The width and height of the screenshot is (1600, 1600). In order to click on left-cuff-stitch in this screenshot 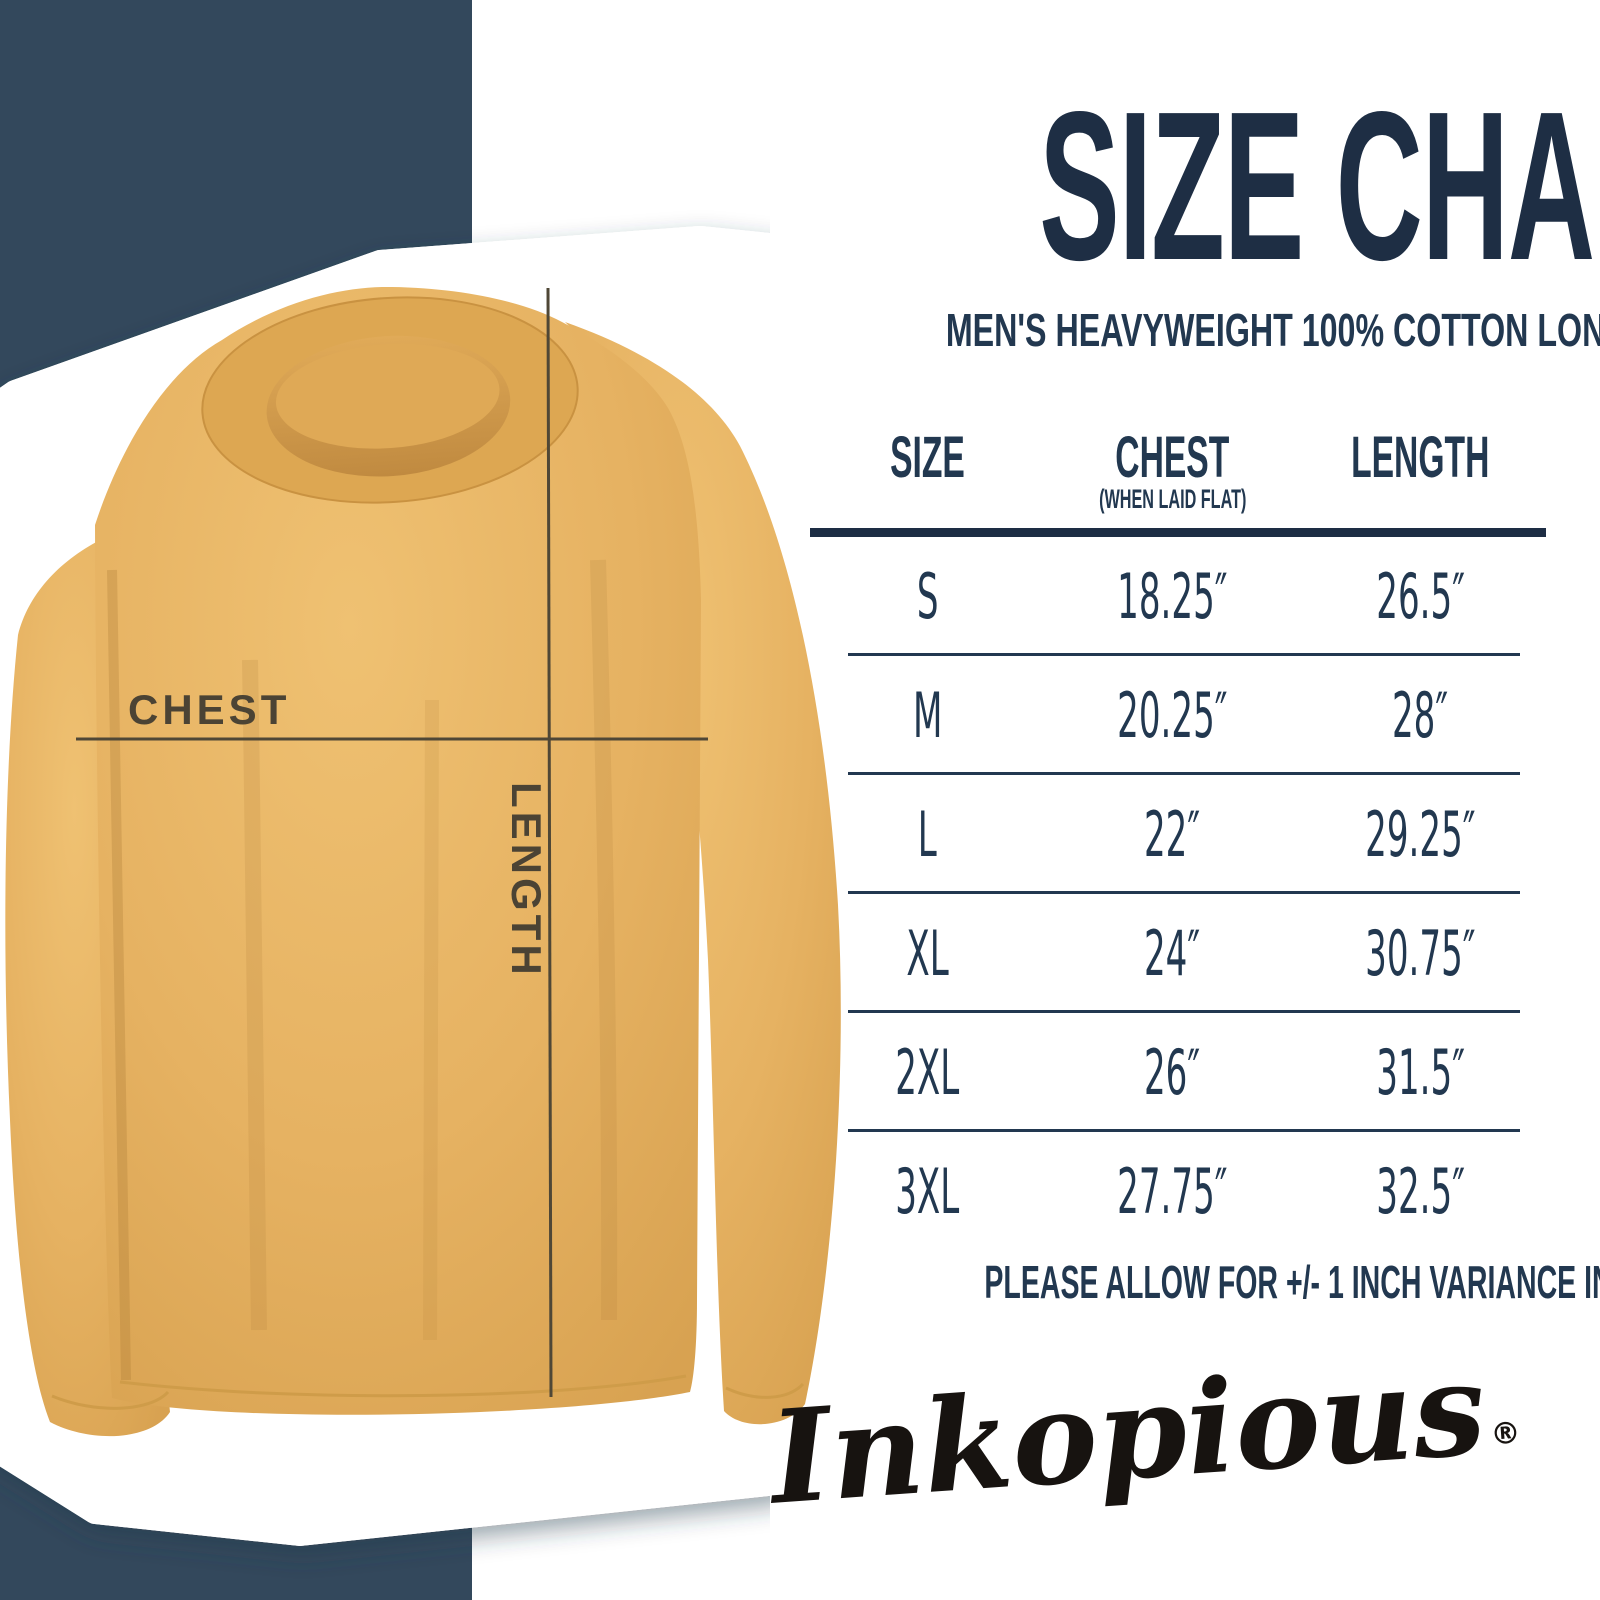, I will do `click(110, 1400)`.